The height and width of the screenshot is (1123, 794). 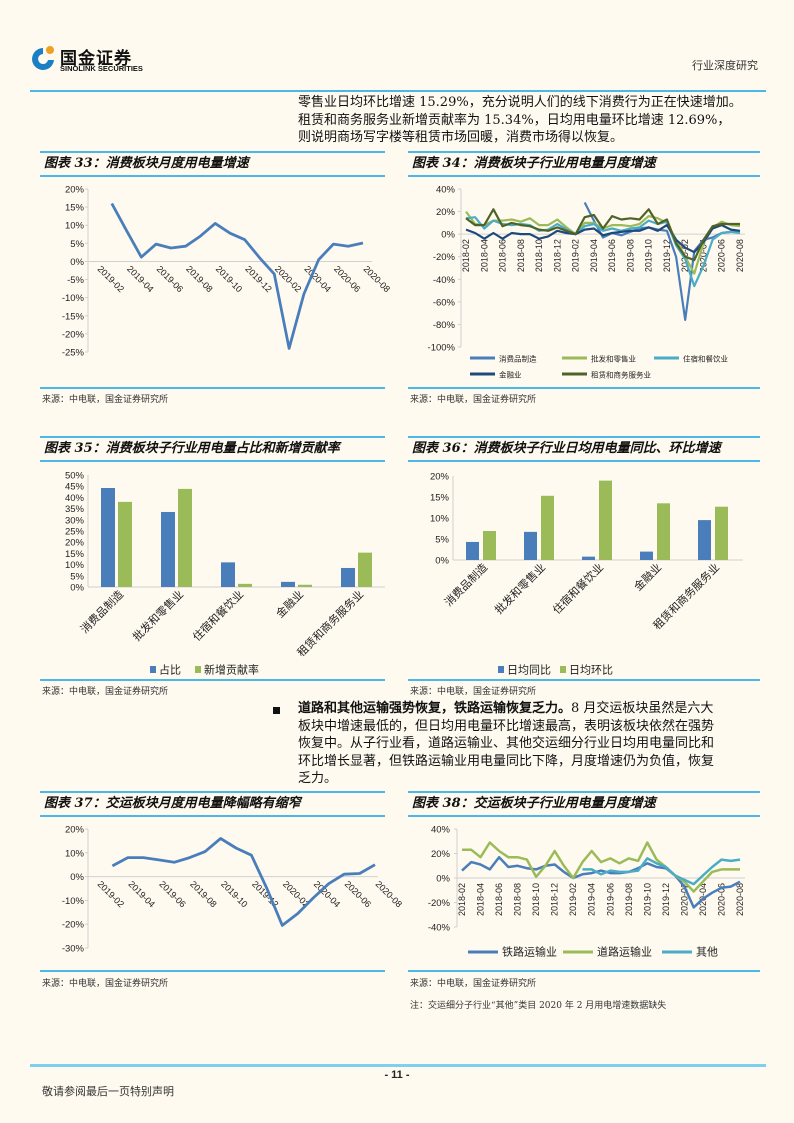 I want to click on x-tick-label: 2019-12, so click(x=666, y=899).